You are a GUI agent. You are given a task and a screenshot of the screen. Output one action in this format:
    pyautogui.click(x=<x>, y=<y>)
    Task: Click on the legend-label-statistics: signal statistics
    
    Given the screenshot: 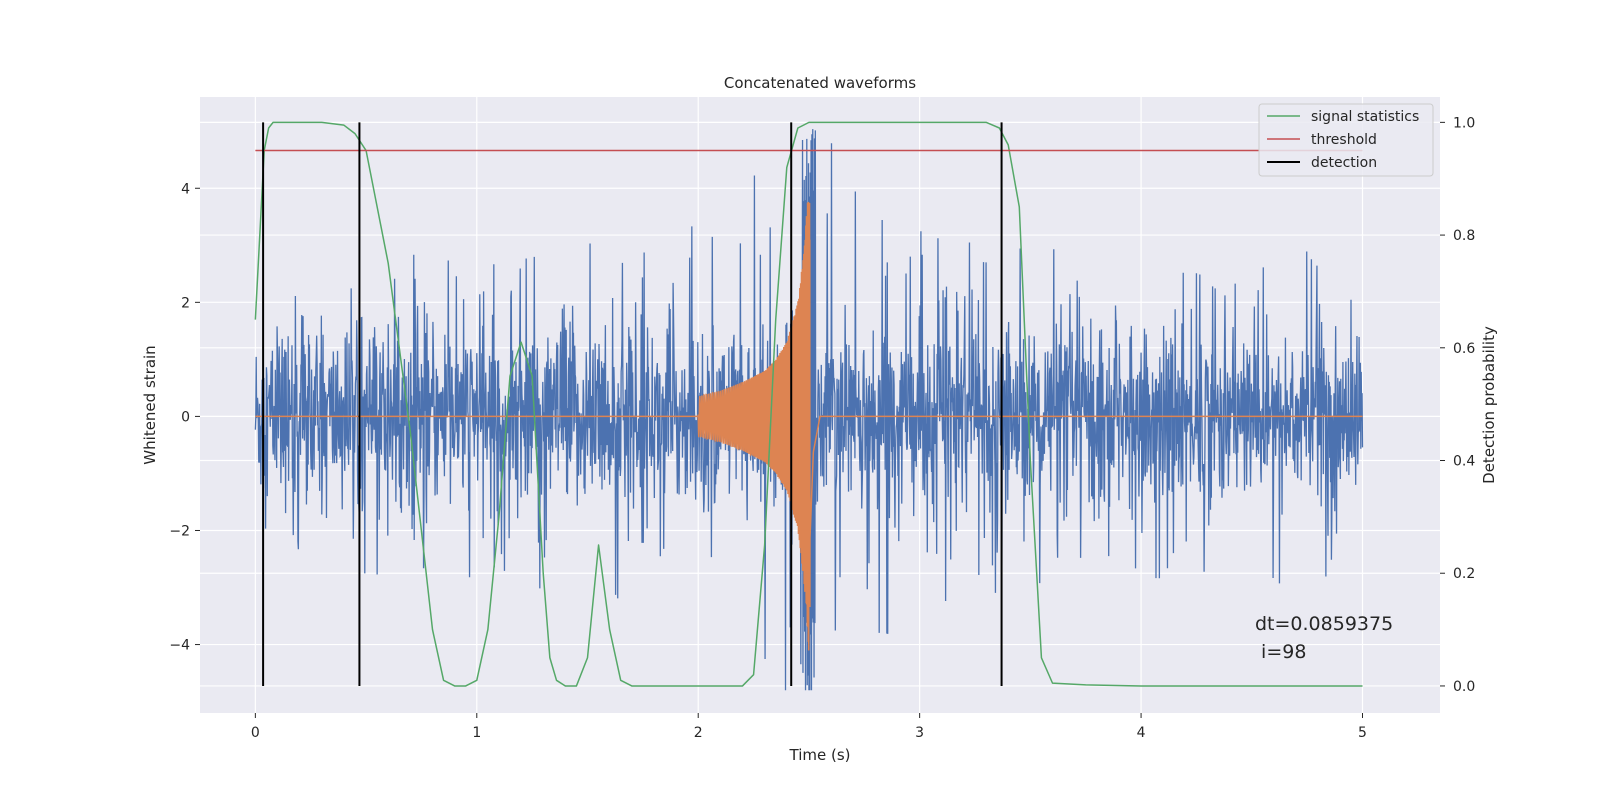 What is the action you would take?
    pyautogui.click(x=1365, y=117)
    